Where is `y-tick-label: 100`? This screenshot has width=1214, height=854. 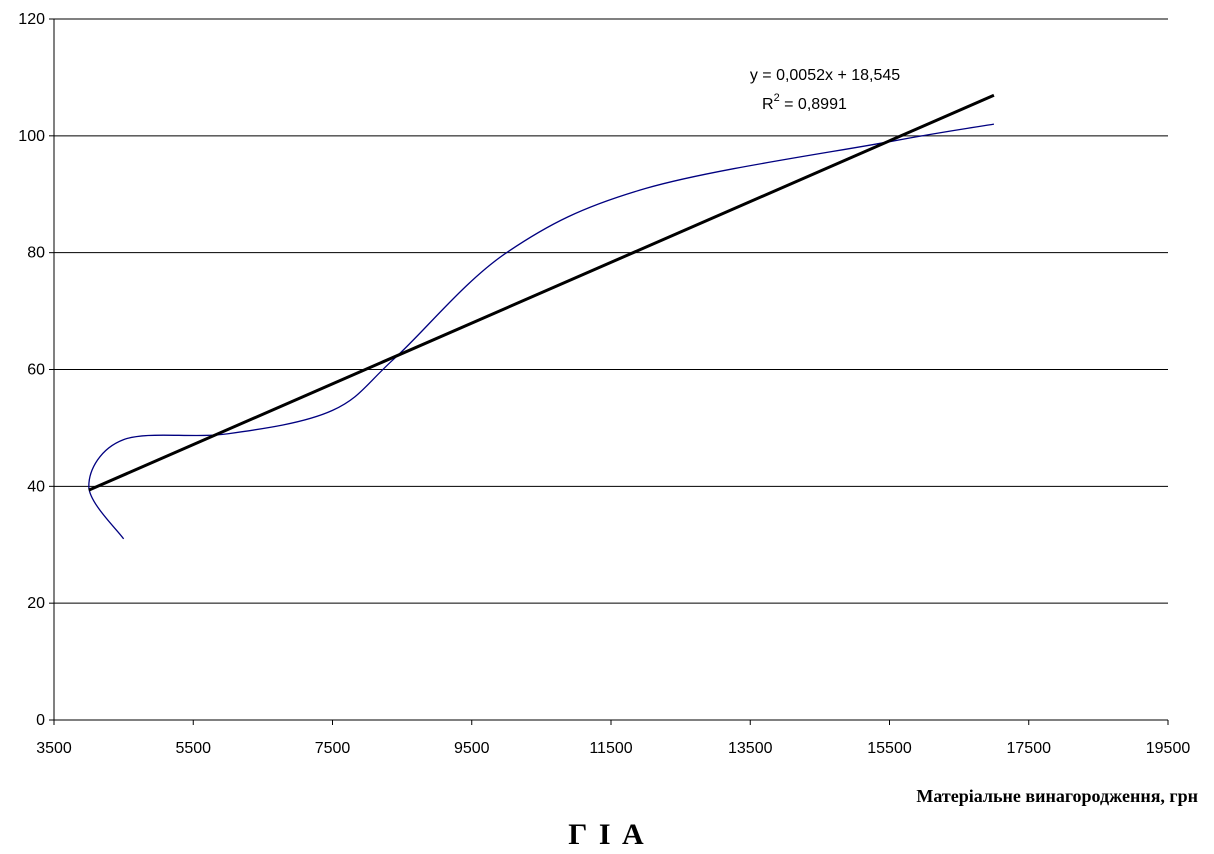 y-tick-label: 100 is located at coordinates (31, 136).